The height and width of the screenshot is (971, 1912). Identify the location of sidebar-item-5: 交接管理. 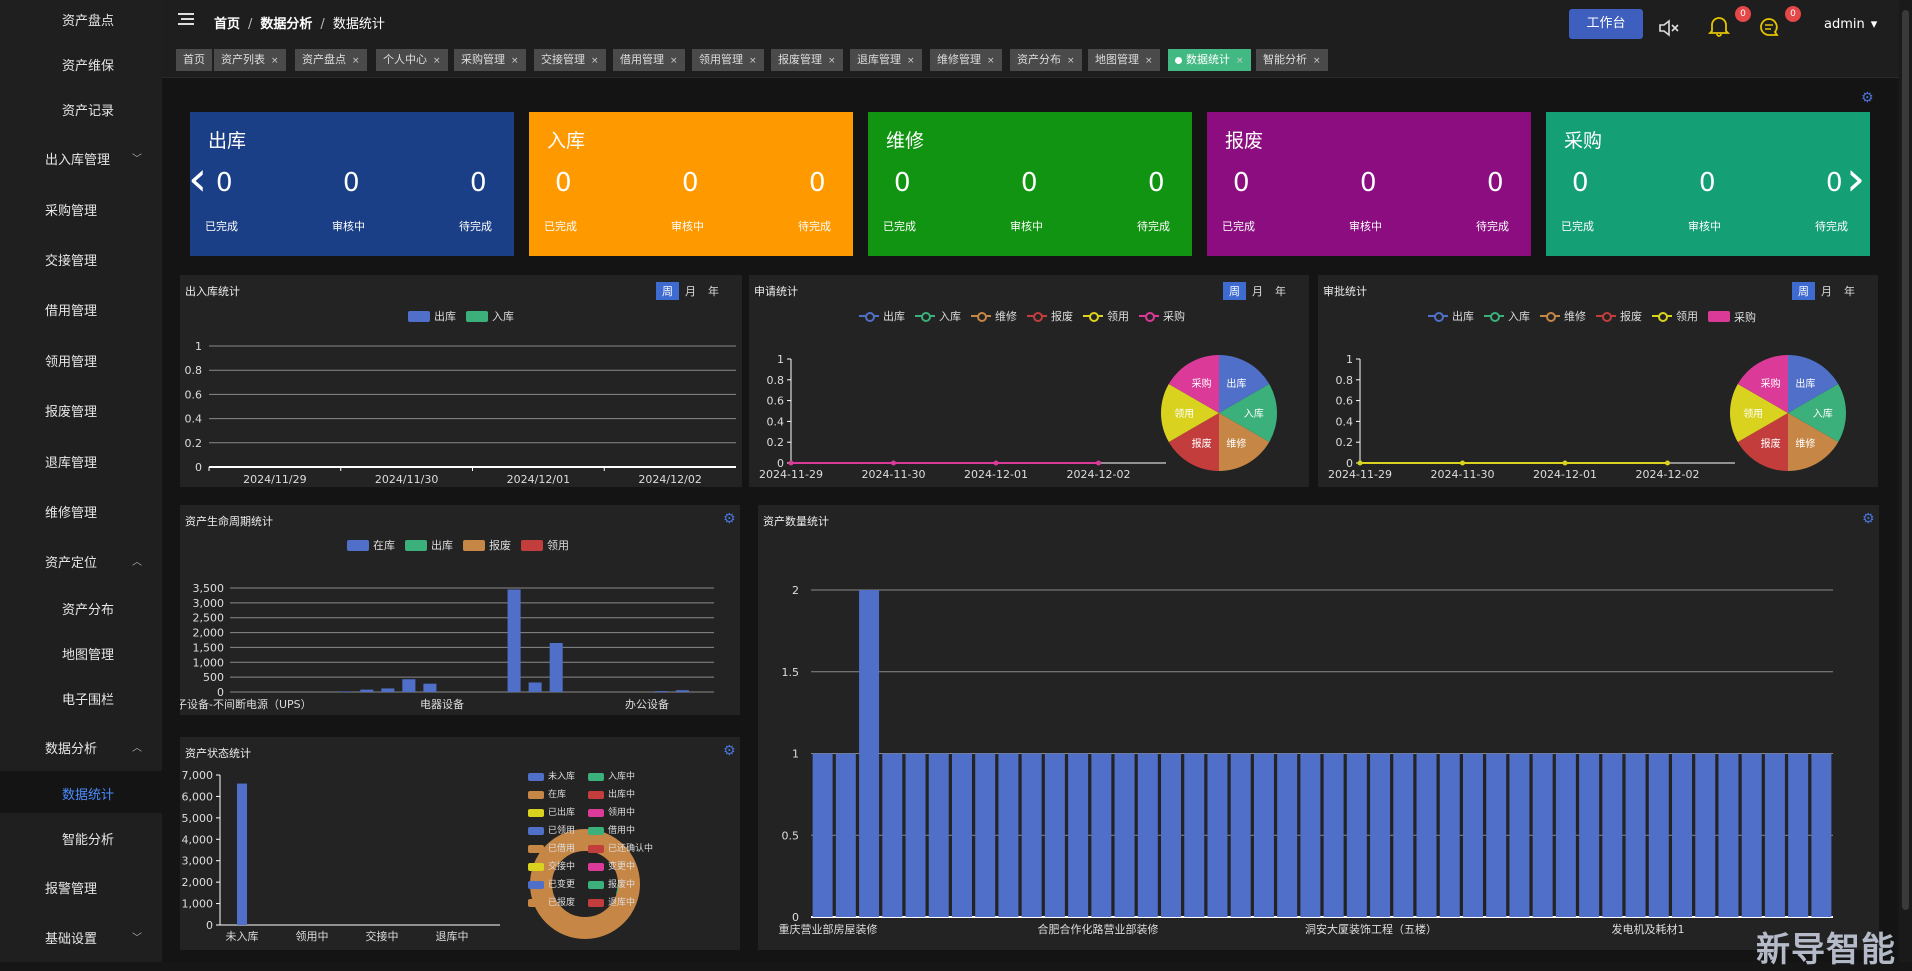
(71, 261).